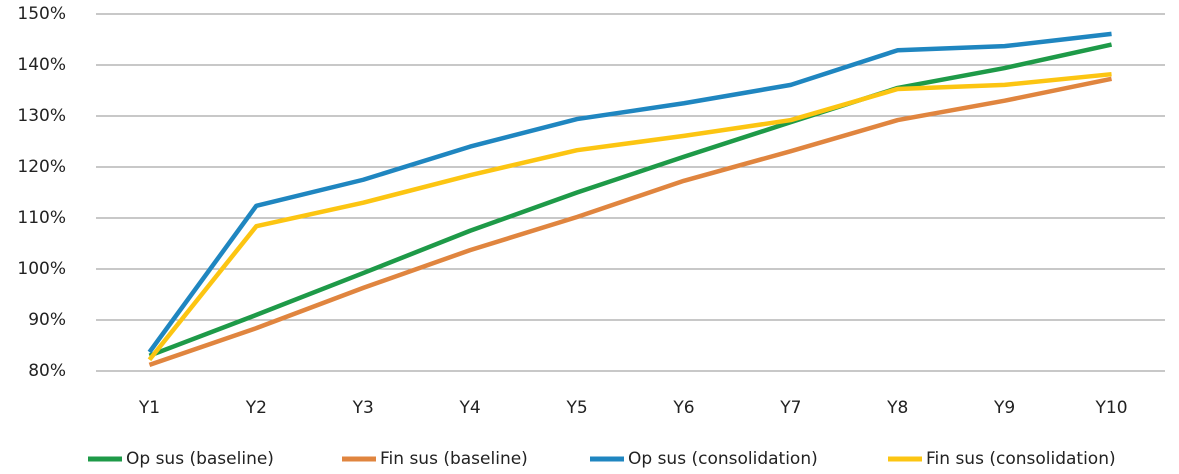 This screenshot has width=1179, height=474. What do you see at coordinates (1004, 408) in the screenshot?
I see `x-tick-label: Y9` at bounding box center [1004, 408].